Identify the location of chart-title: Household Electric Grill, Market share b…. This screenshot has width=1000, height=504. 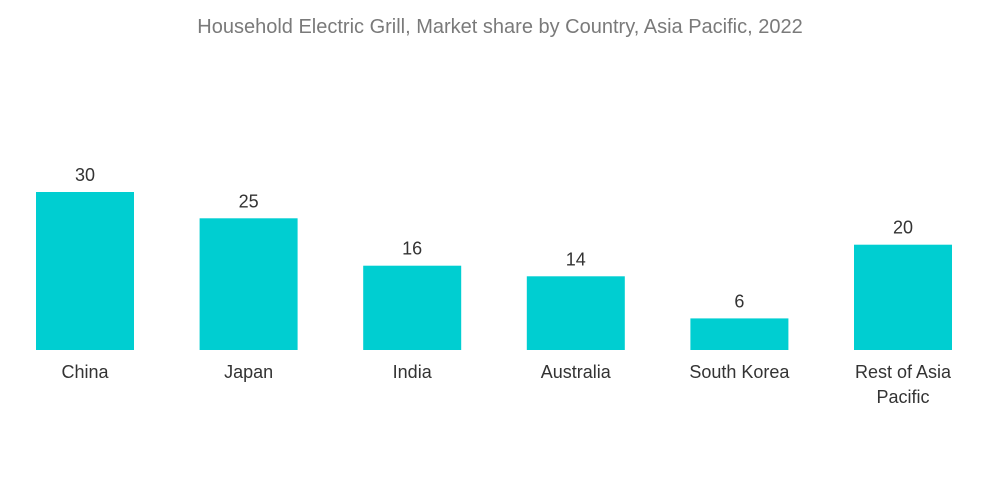
(500, 27).